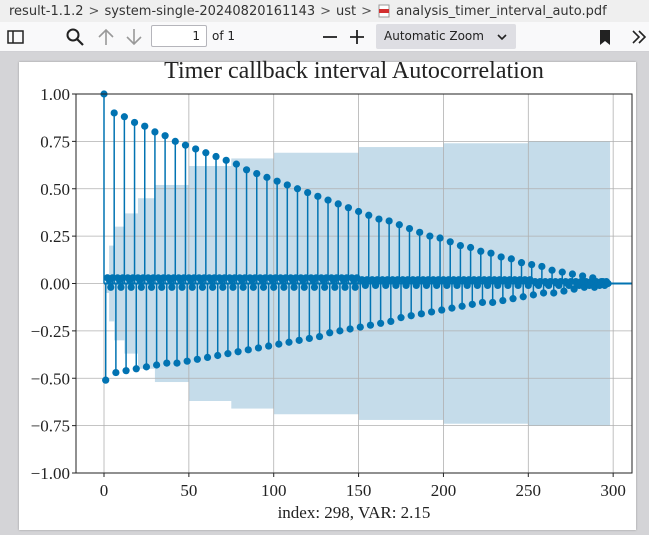 Image resolution: width=649 pixels, height=535 pixels. I want to click on breadcrumb: ust, so click(346, 11).